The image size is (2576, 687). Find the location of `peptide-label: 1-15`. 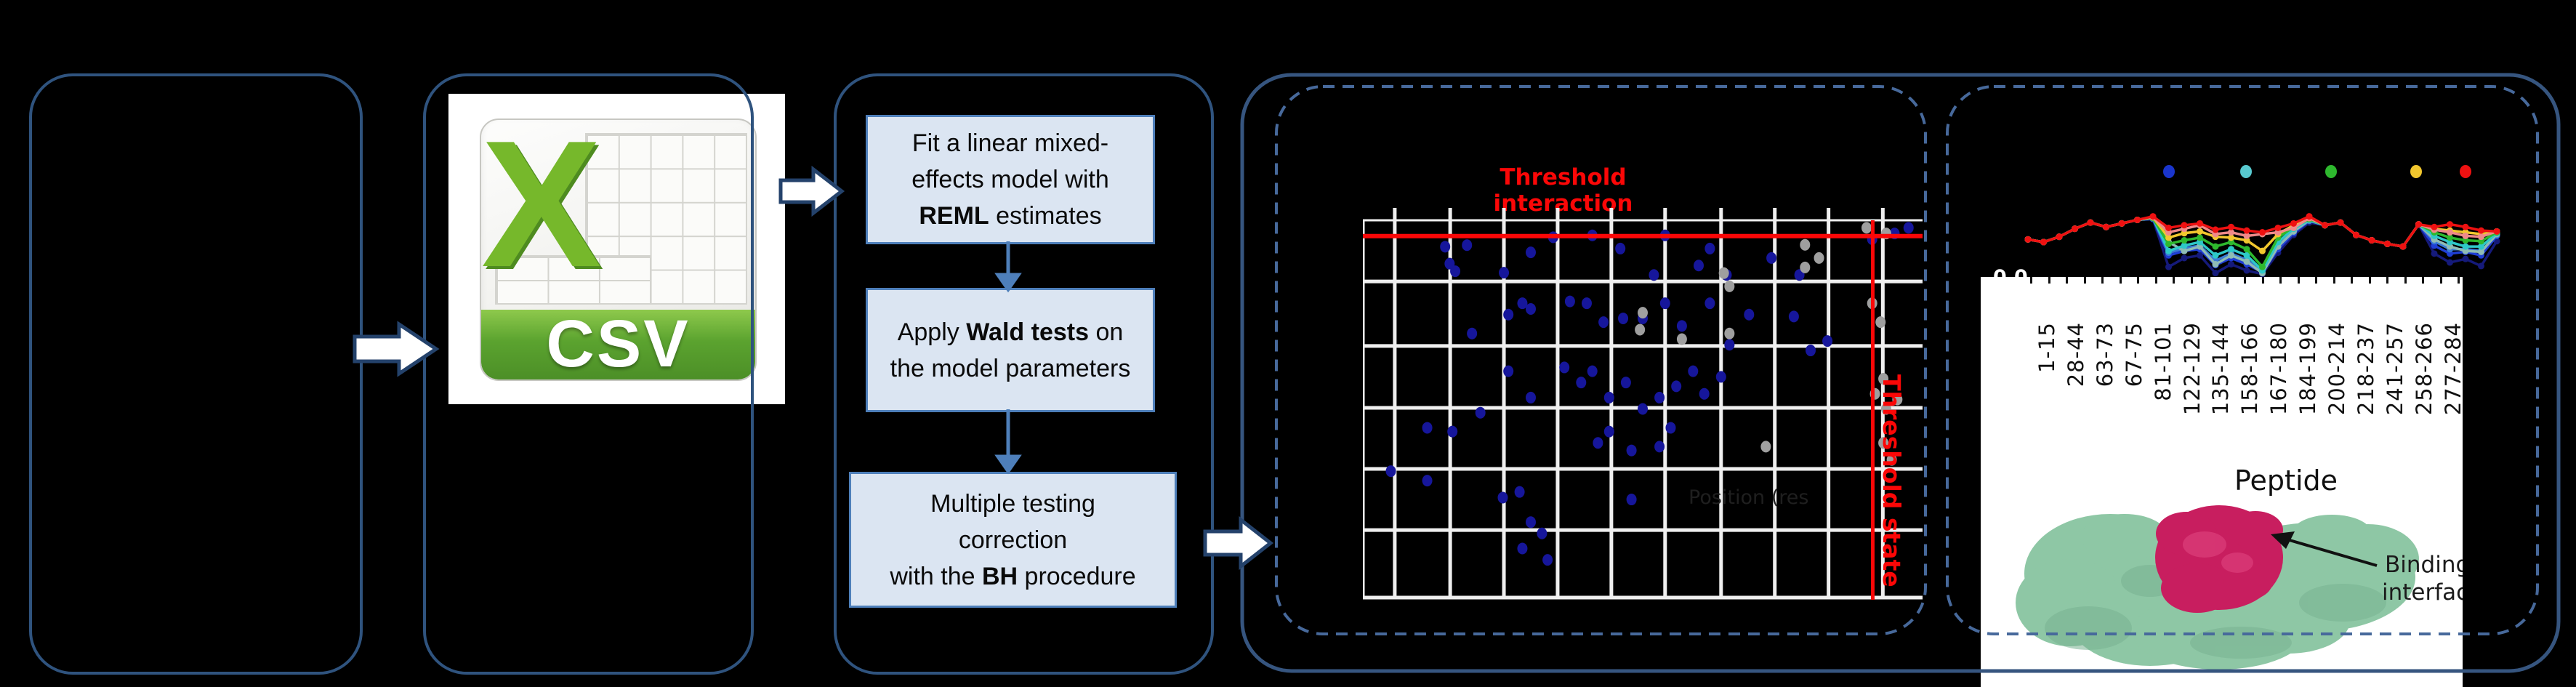

peptide-label: 1-15 is located at coordinates (2046, 347).